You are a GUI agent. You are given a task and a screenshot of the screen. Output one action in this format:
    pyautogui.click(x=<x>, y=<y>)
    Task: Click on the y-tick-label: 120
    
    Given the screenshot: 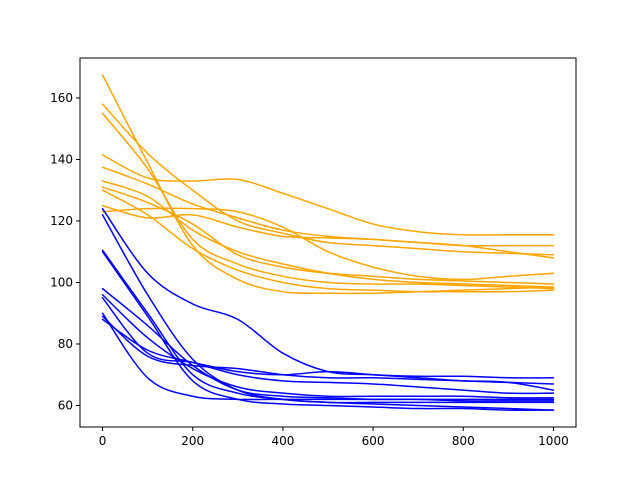 What is the action you would take?
    pyautogui.click(x=61, y=221)
    